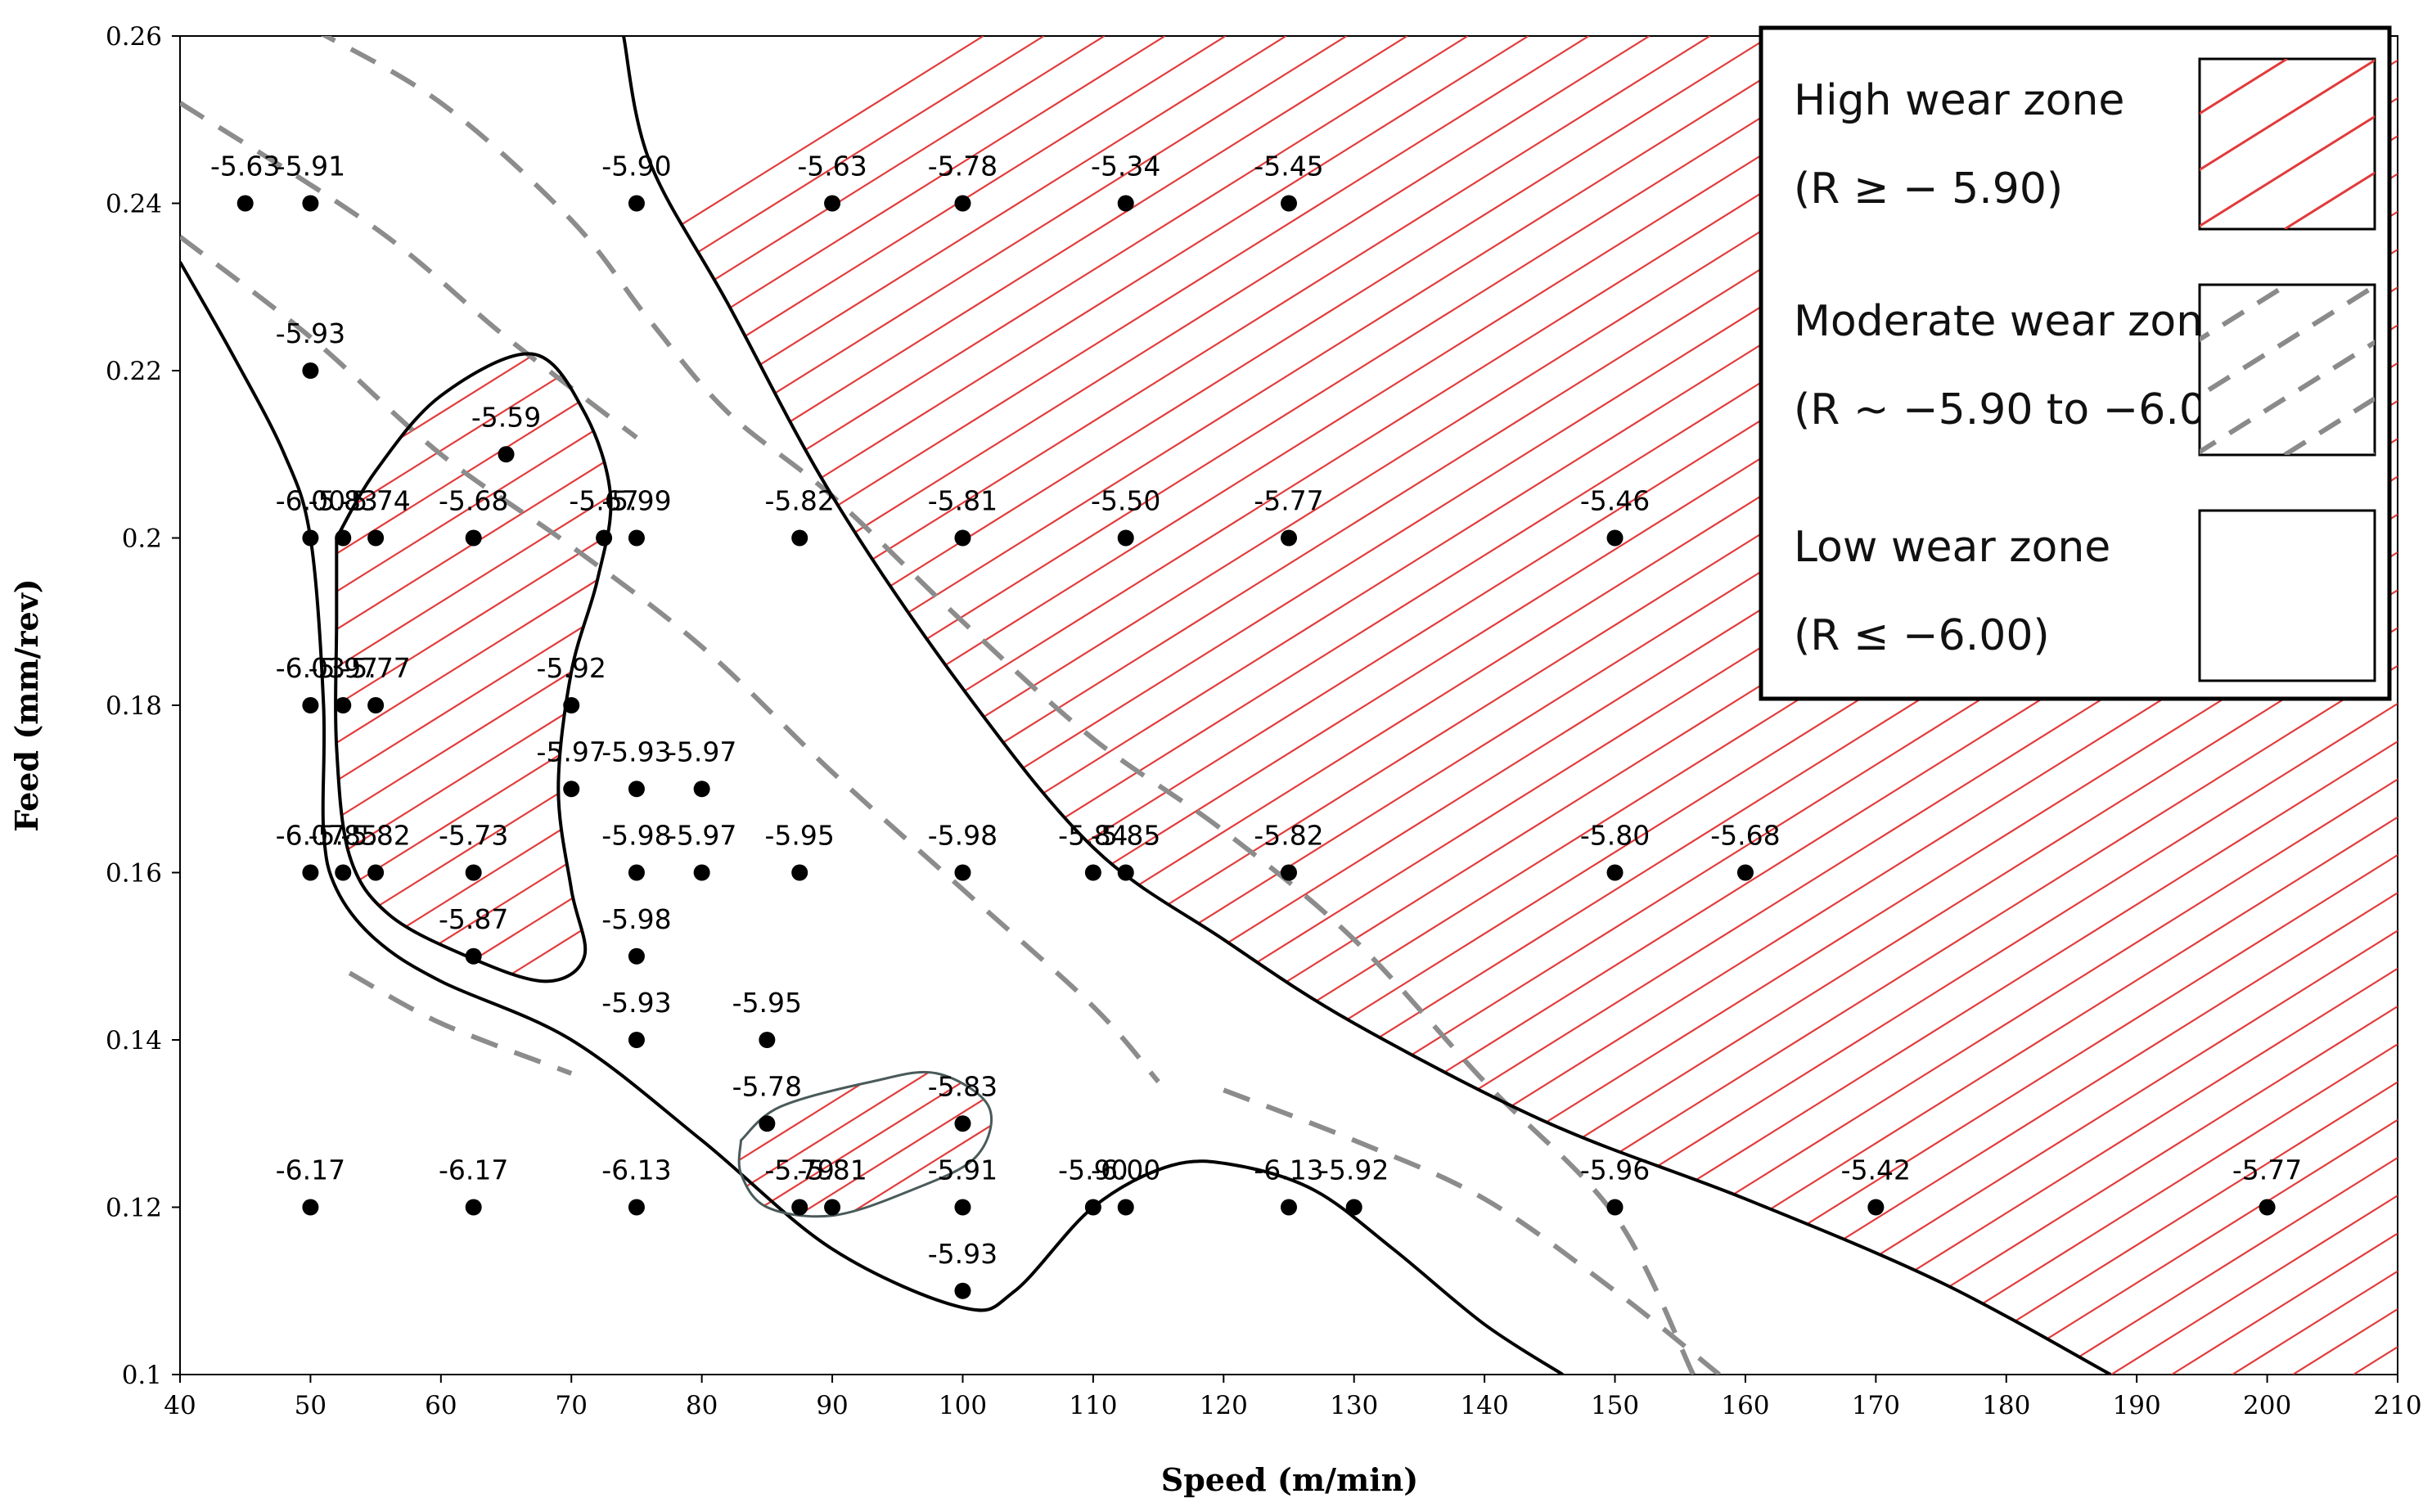 The height and width of the screenshot is (1512, 2432). What do you see at coordinates (2137, 1406) in the screenshot?
I see `x-tick-label: 190` at bounding box center [2137, 1406].